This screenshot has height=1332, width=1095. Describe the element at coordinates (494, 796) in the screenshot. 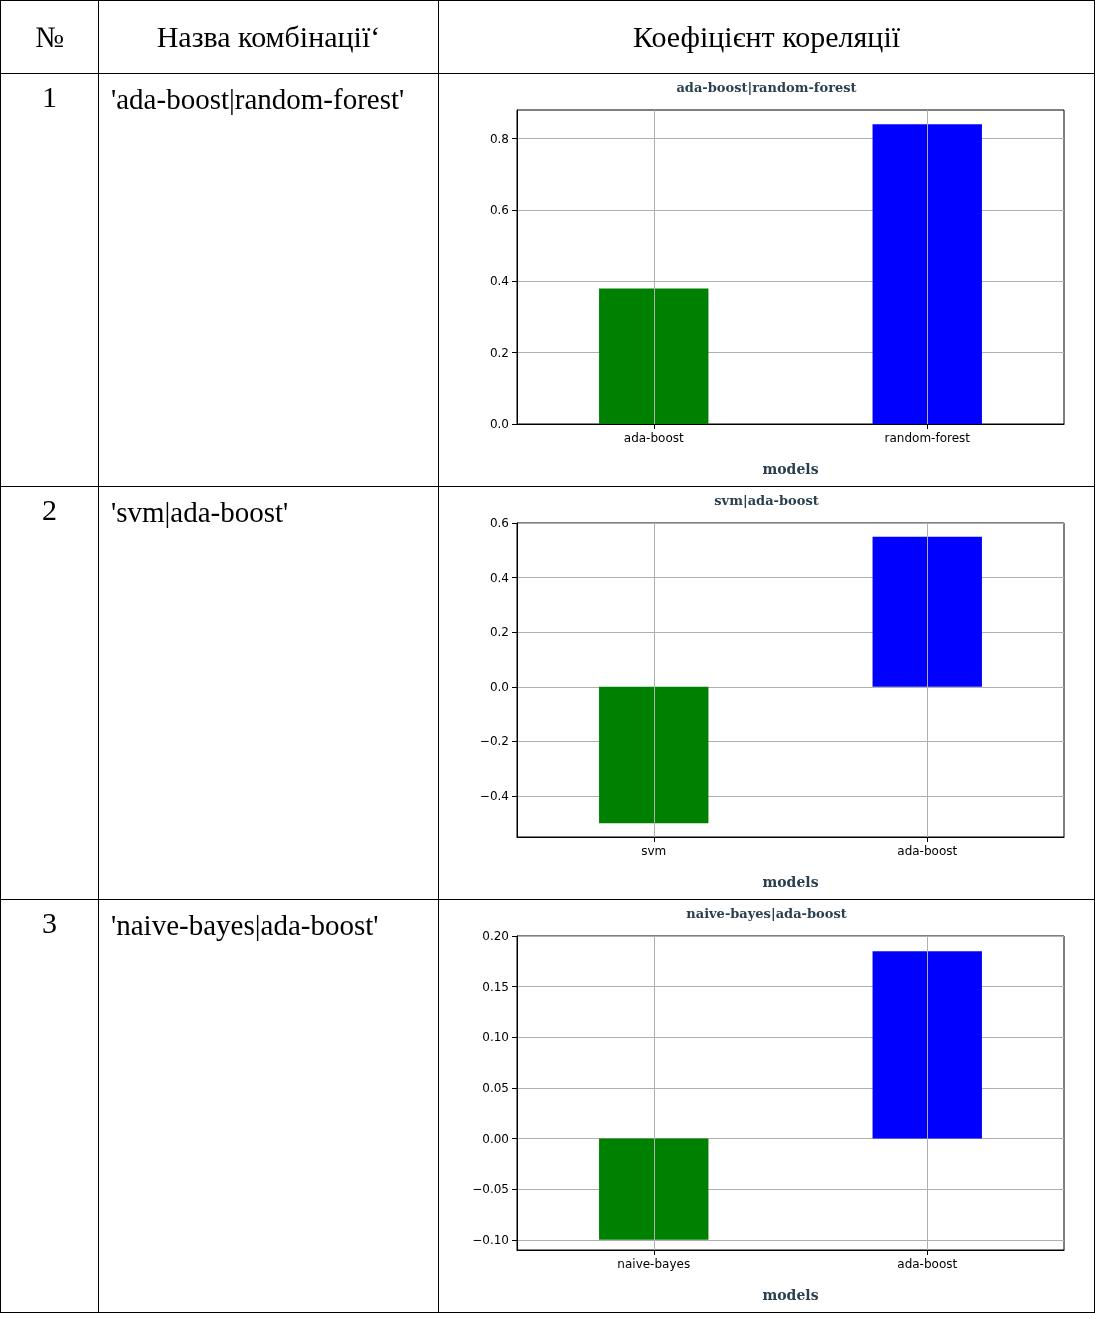

I see `y-tick-label: −0.4` at that location.